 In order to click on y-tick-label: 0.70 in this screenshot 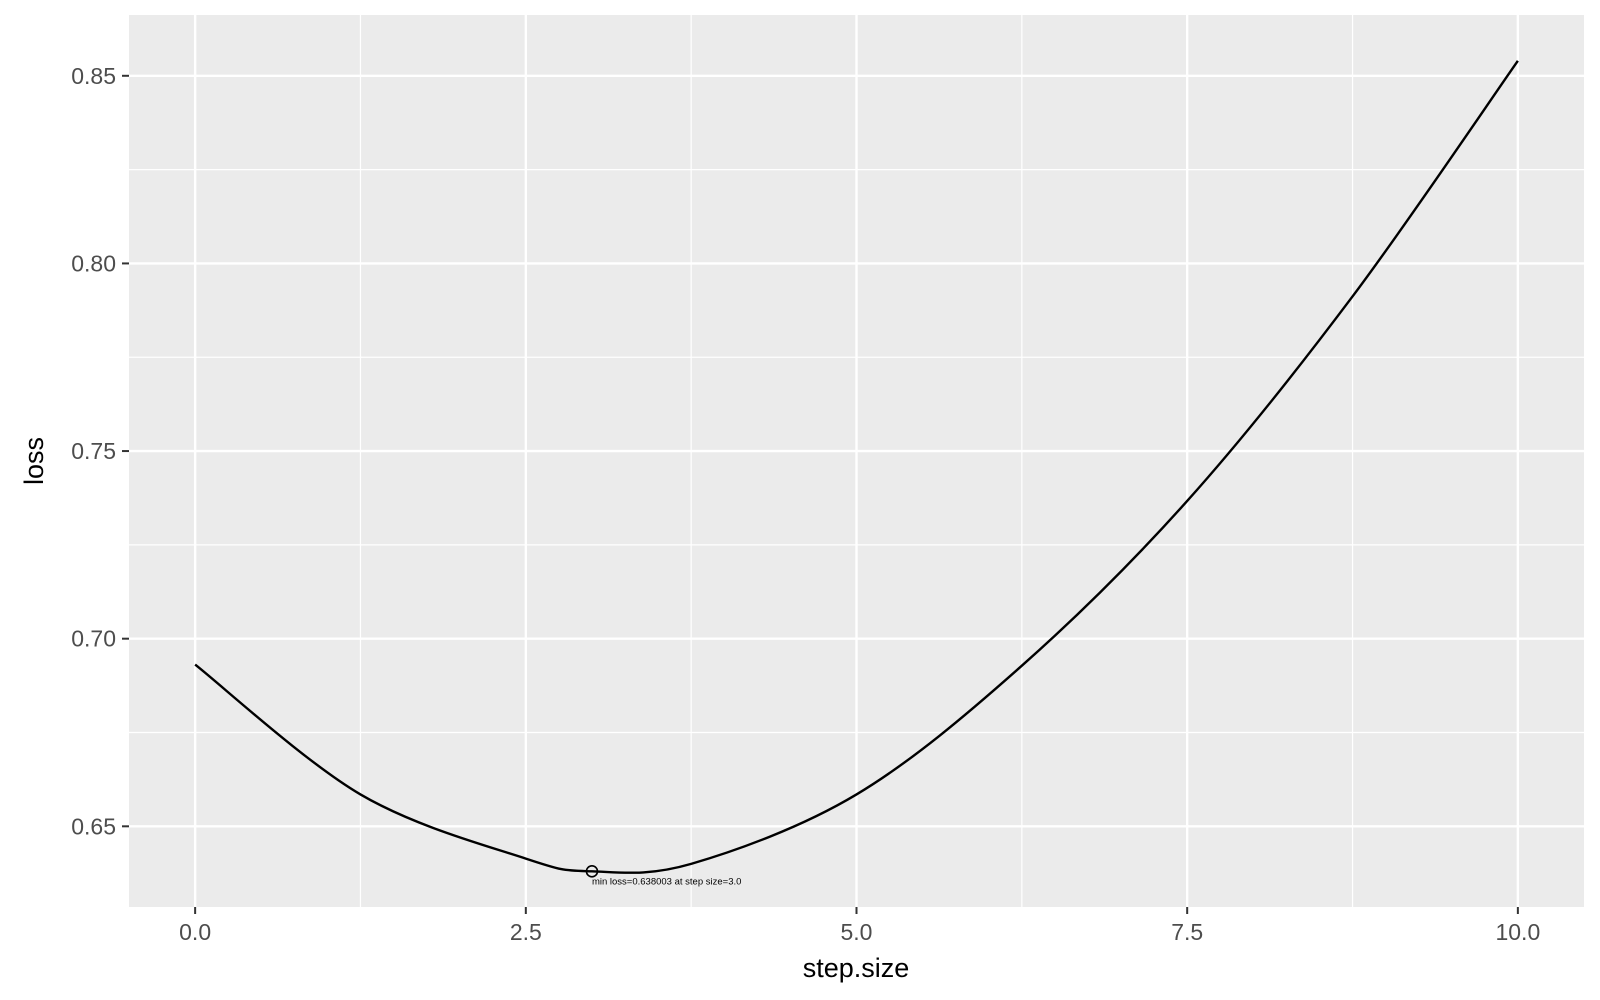, I will do `click(93, 639)`.